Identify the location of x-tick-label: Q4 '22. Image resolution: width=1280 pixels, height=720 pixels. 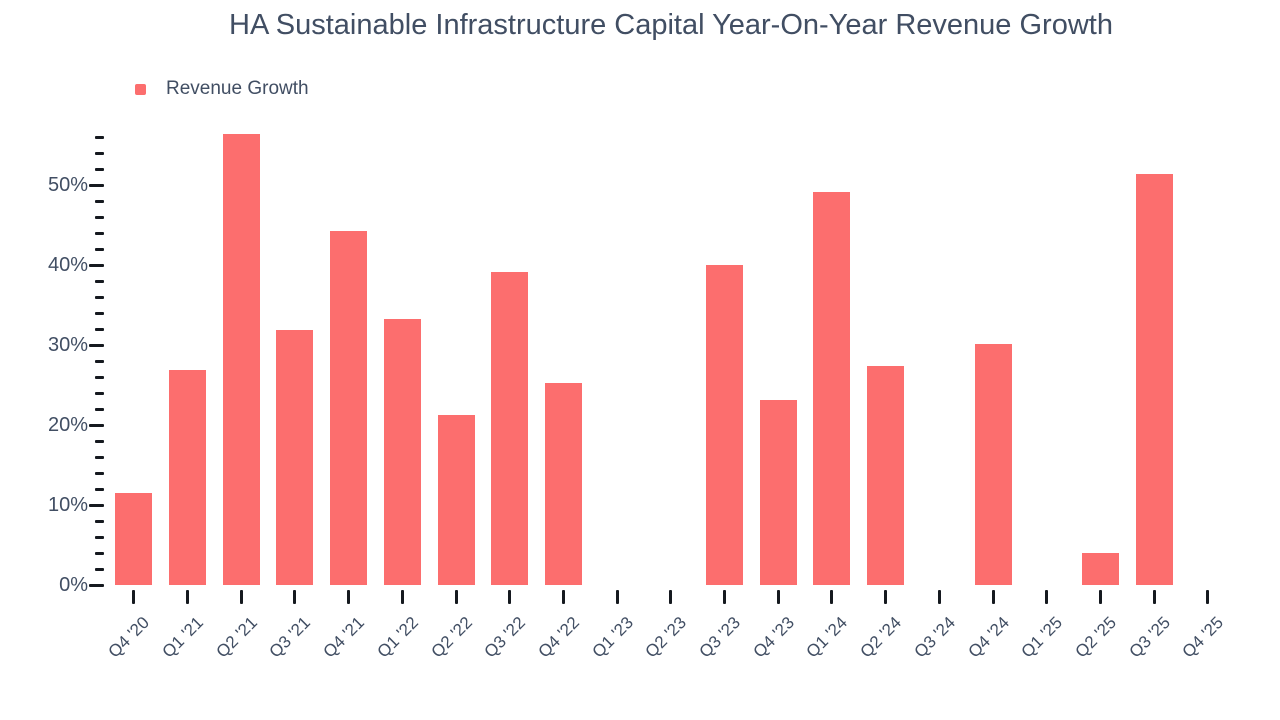
(558, 637).